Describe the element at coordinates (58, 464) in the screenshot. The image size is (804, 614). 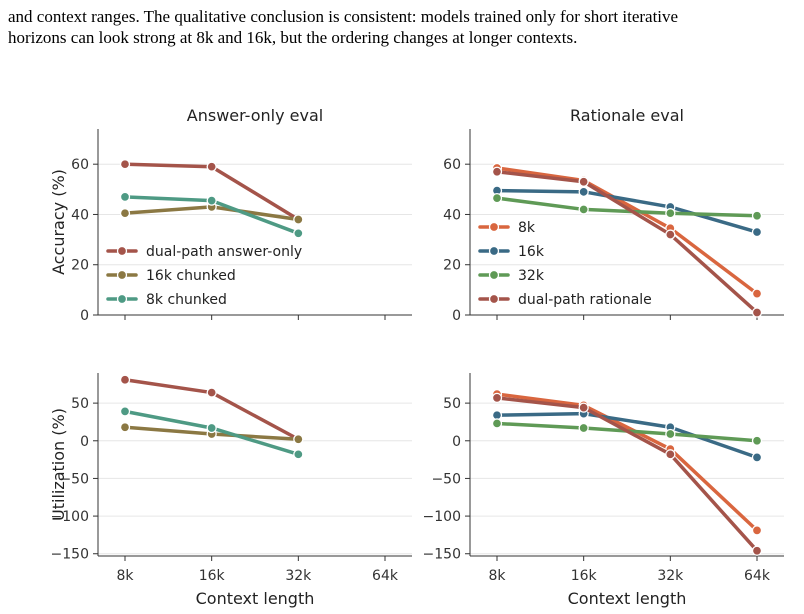
I see `y-axis-label: Utilization (%)` at that location.